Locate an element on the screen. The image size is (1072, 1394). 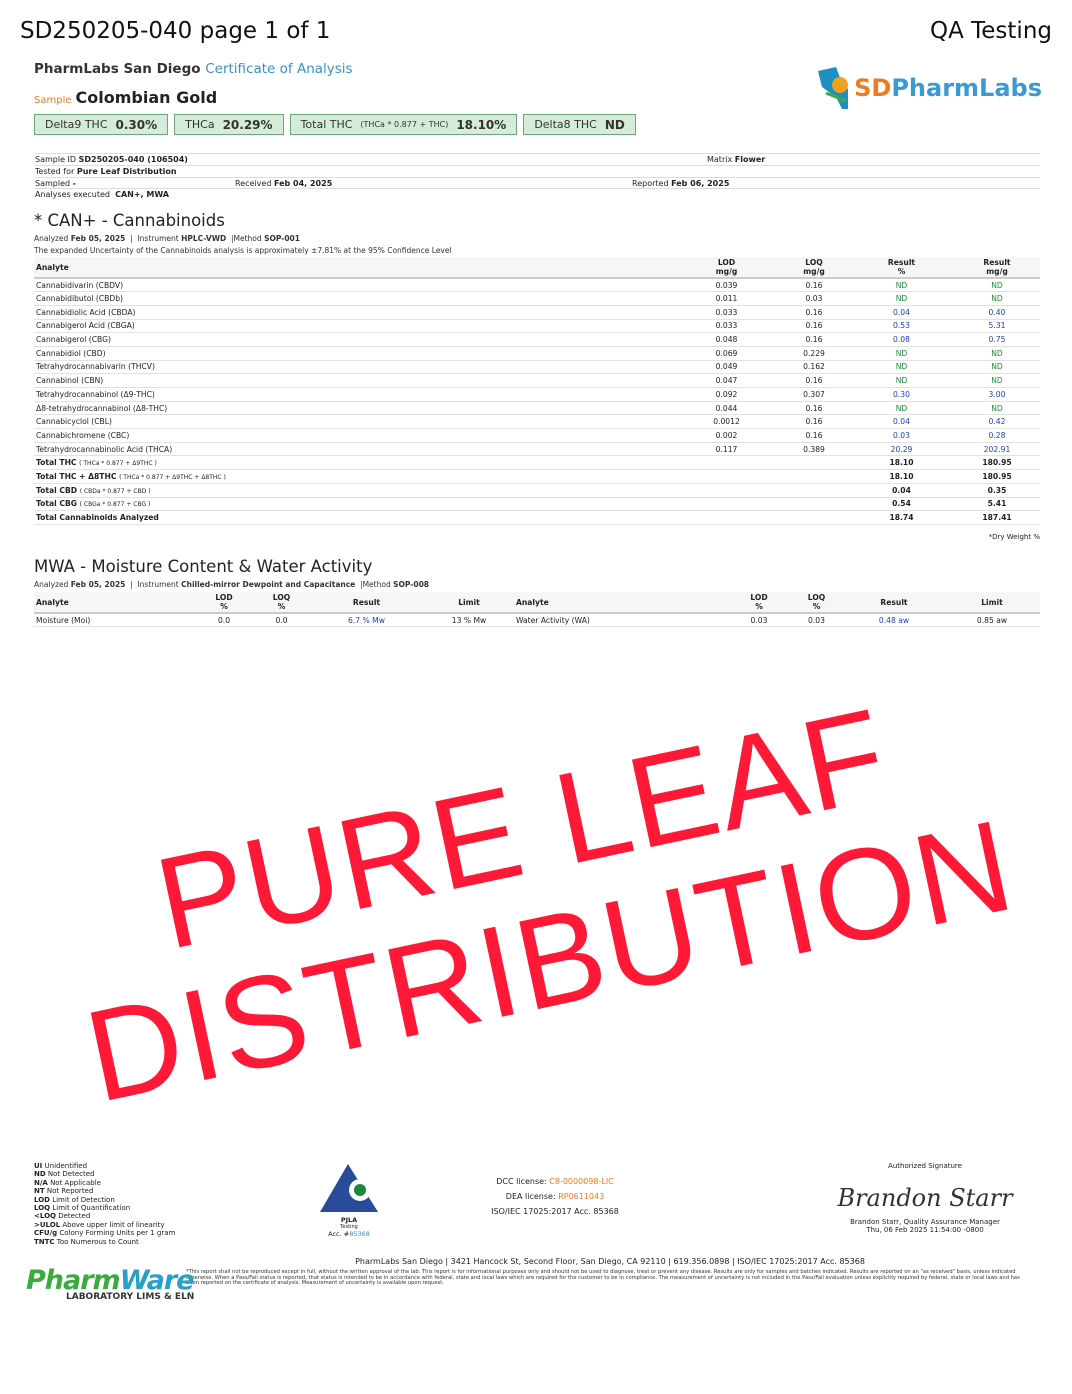
legend-abbr: LOD is located at coordinates (42, 1199).